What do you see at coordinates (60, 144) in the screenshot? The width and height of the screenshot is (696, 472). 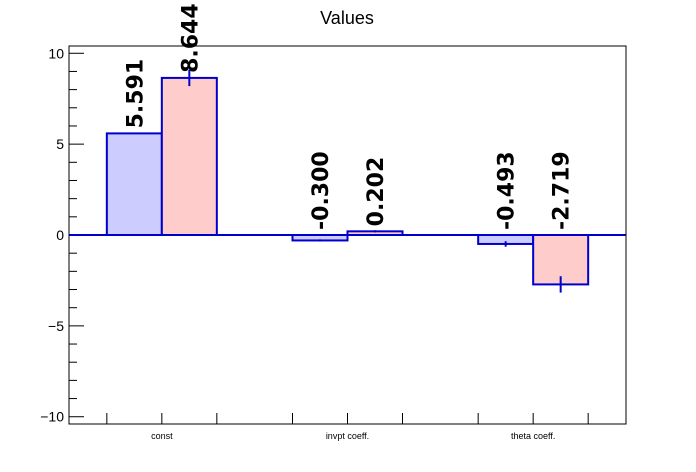 I see `y-tick-label: 5` at bounding box center [60, 144].